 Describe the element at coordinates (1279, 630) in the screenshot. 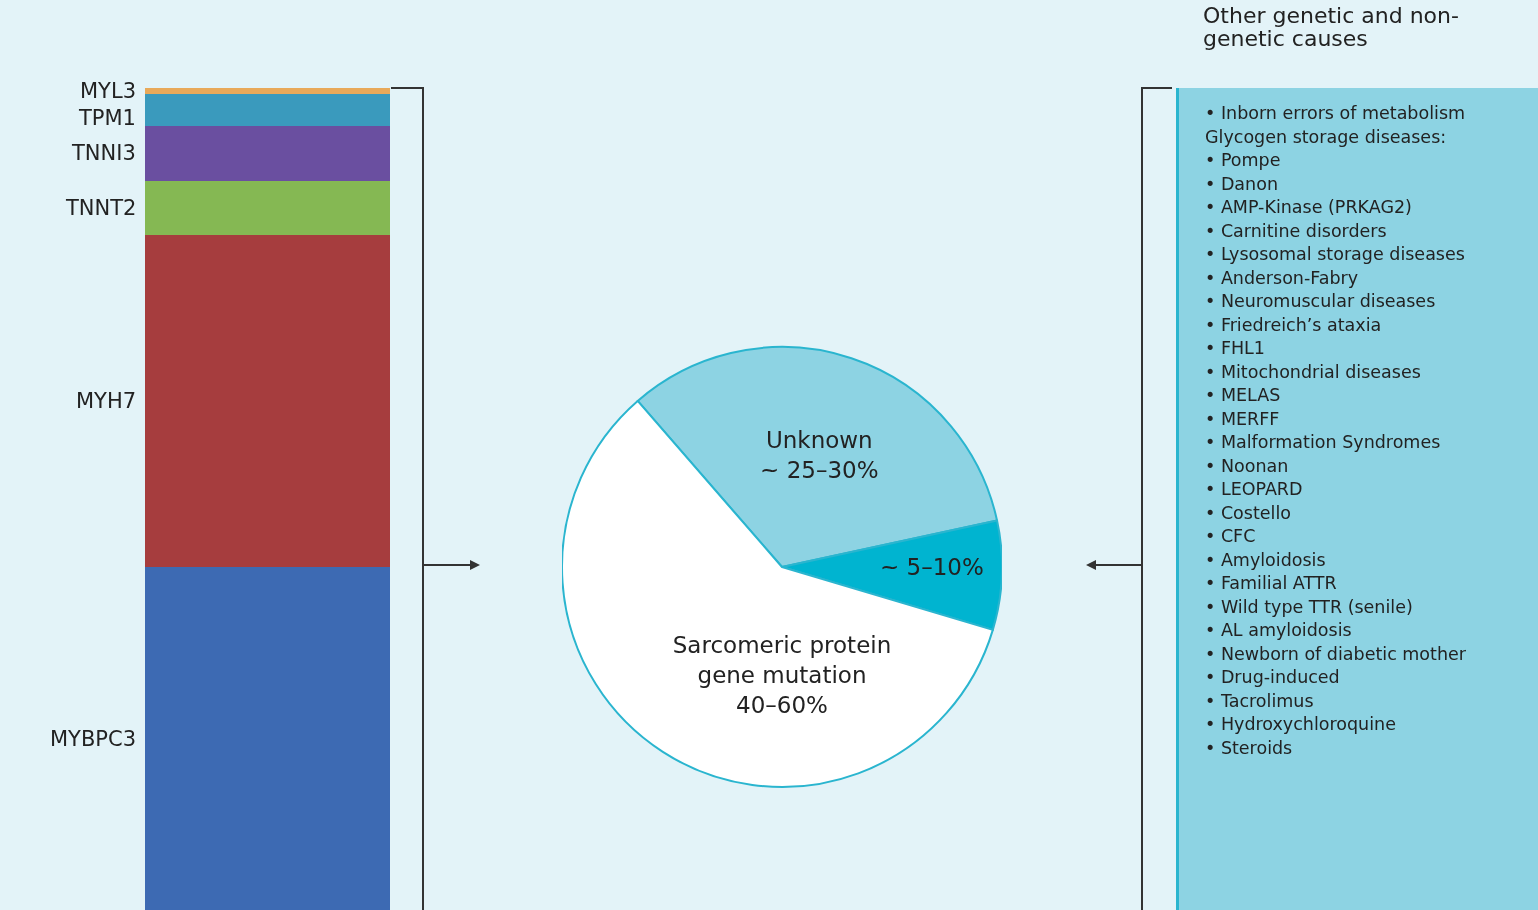

I see `text: • AL amyloidosis` at that location.